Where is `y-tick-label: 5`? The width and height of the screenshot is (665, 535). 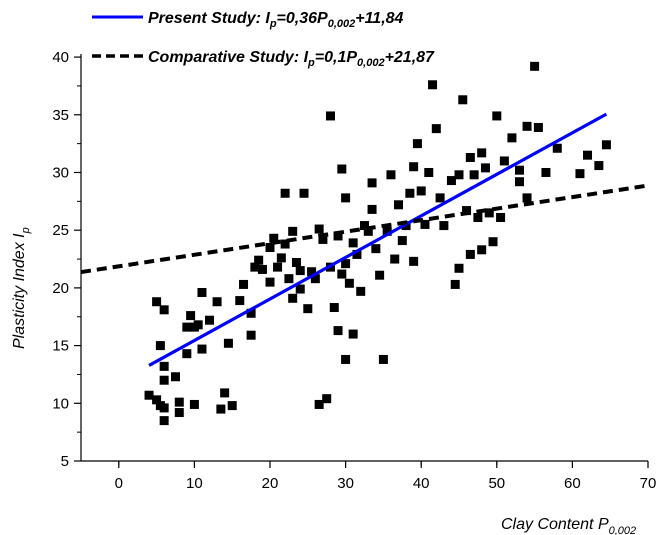
y-tick-label: 5 is located at coordinates (65, 461).